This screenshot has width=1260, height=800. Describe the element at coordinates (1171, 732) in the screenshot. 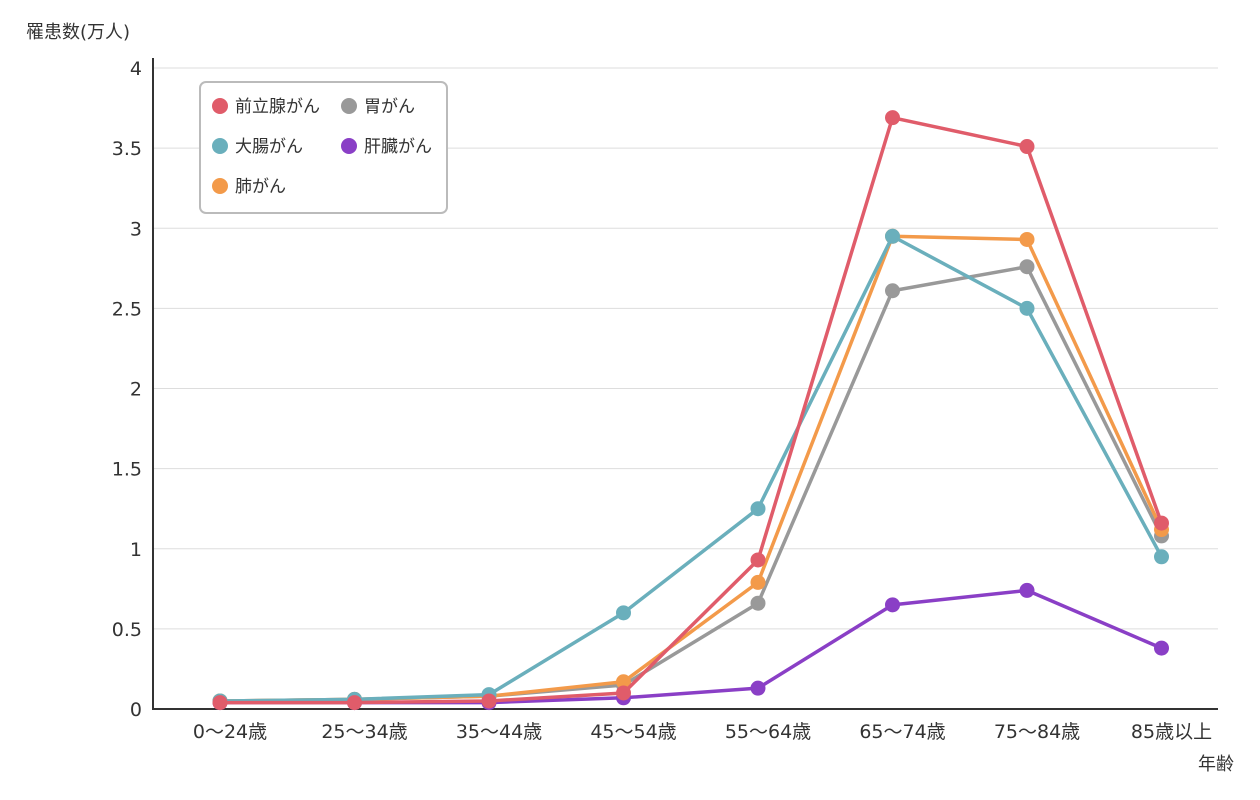

I see `x-tick-label: 85歳以上` at that location.